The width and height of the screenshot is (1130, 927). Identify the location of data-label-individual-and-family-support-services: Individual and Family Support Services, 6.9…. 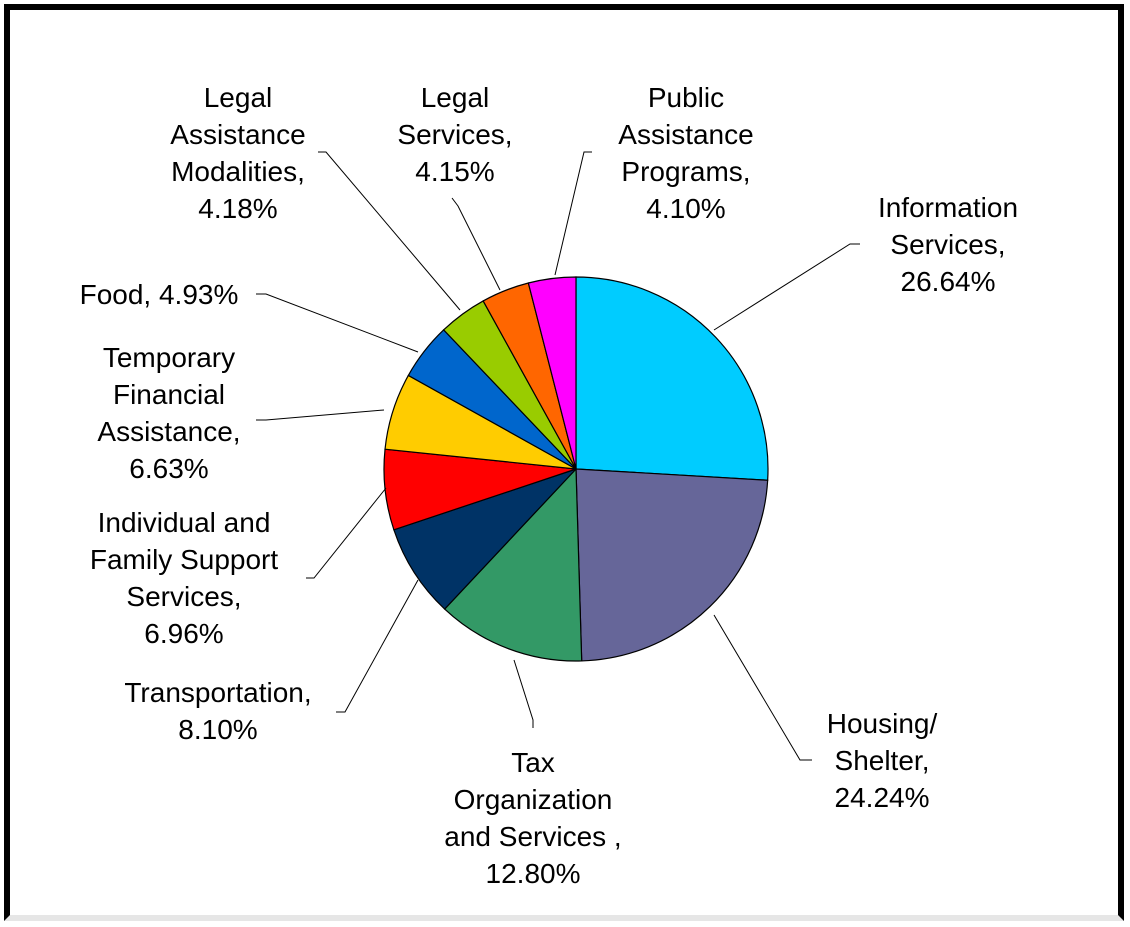
(184, 578).